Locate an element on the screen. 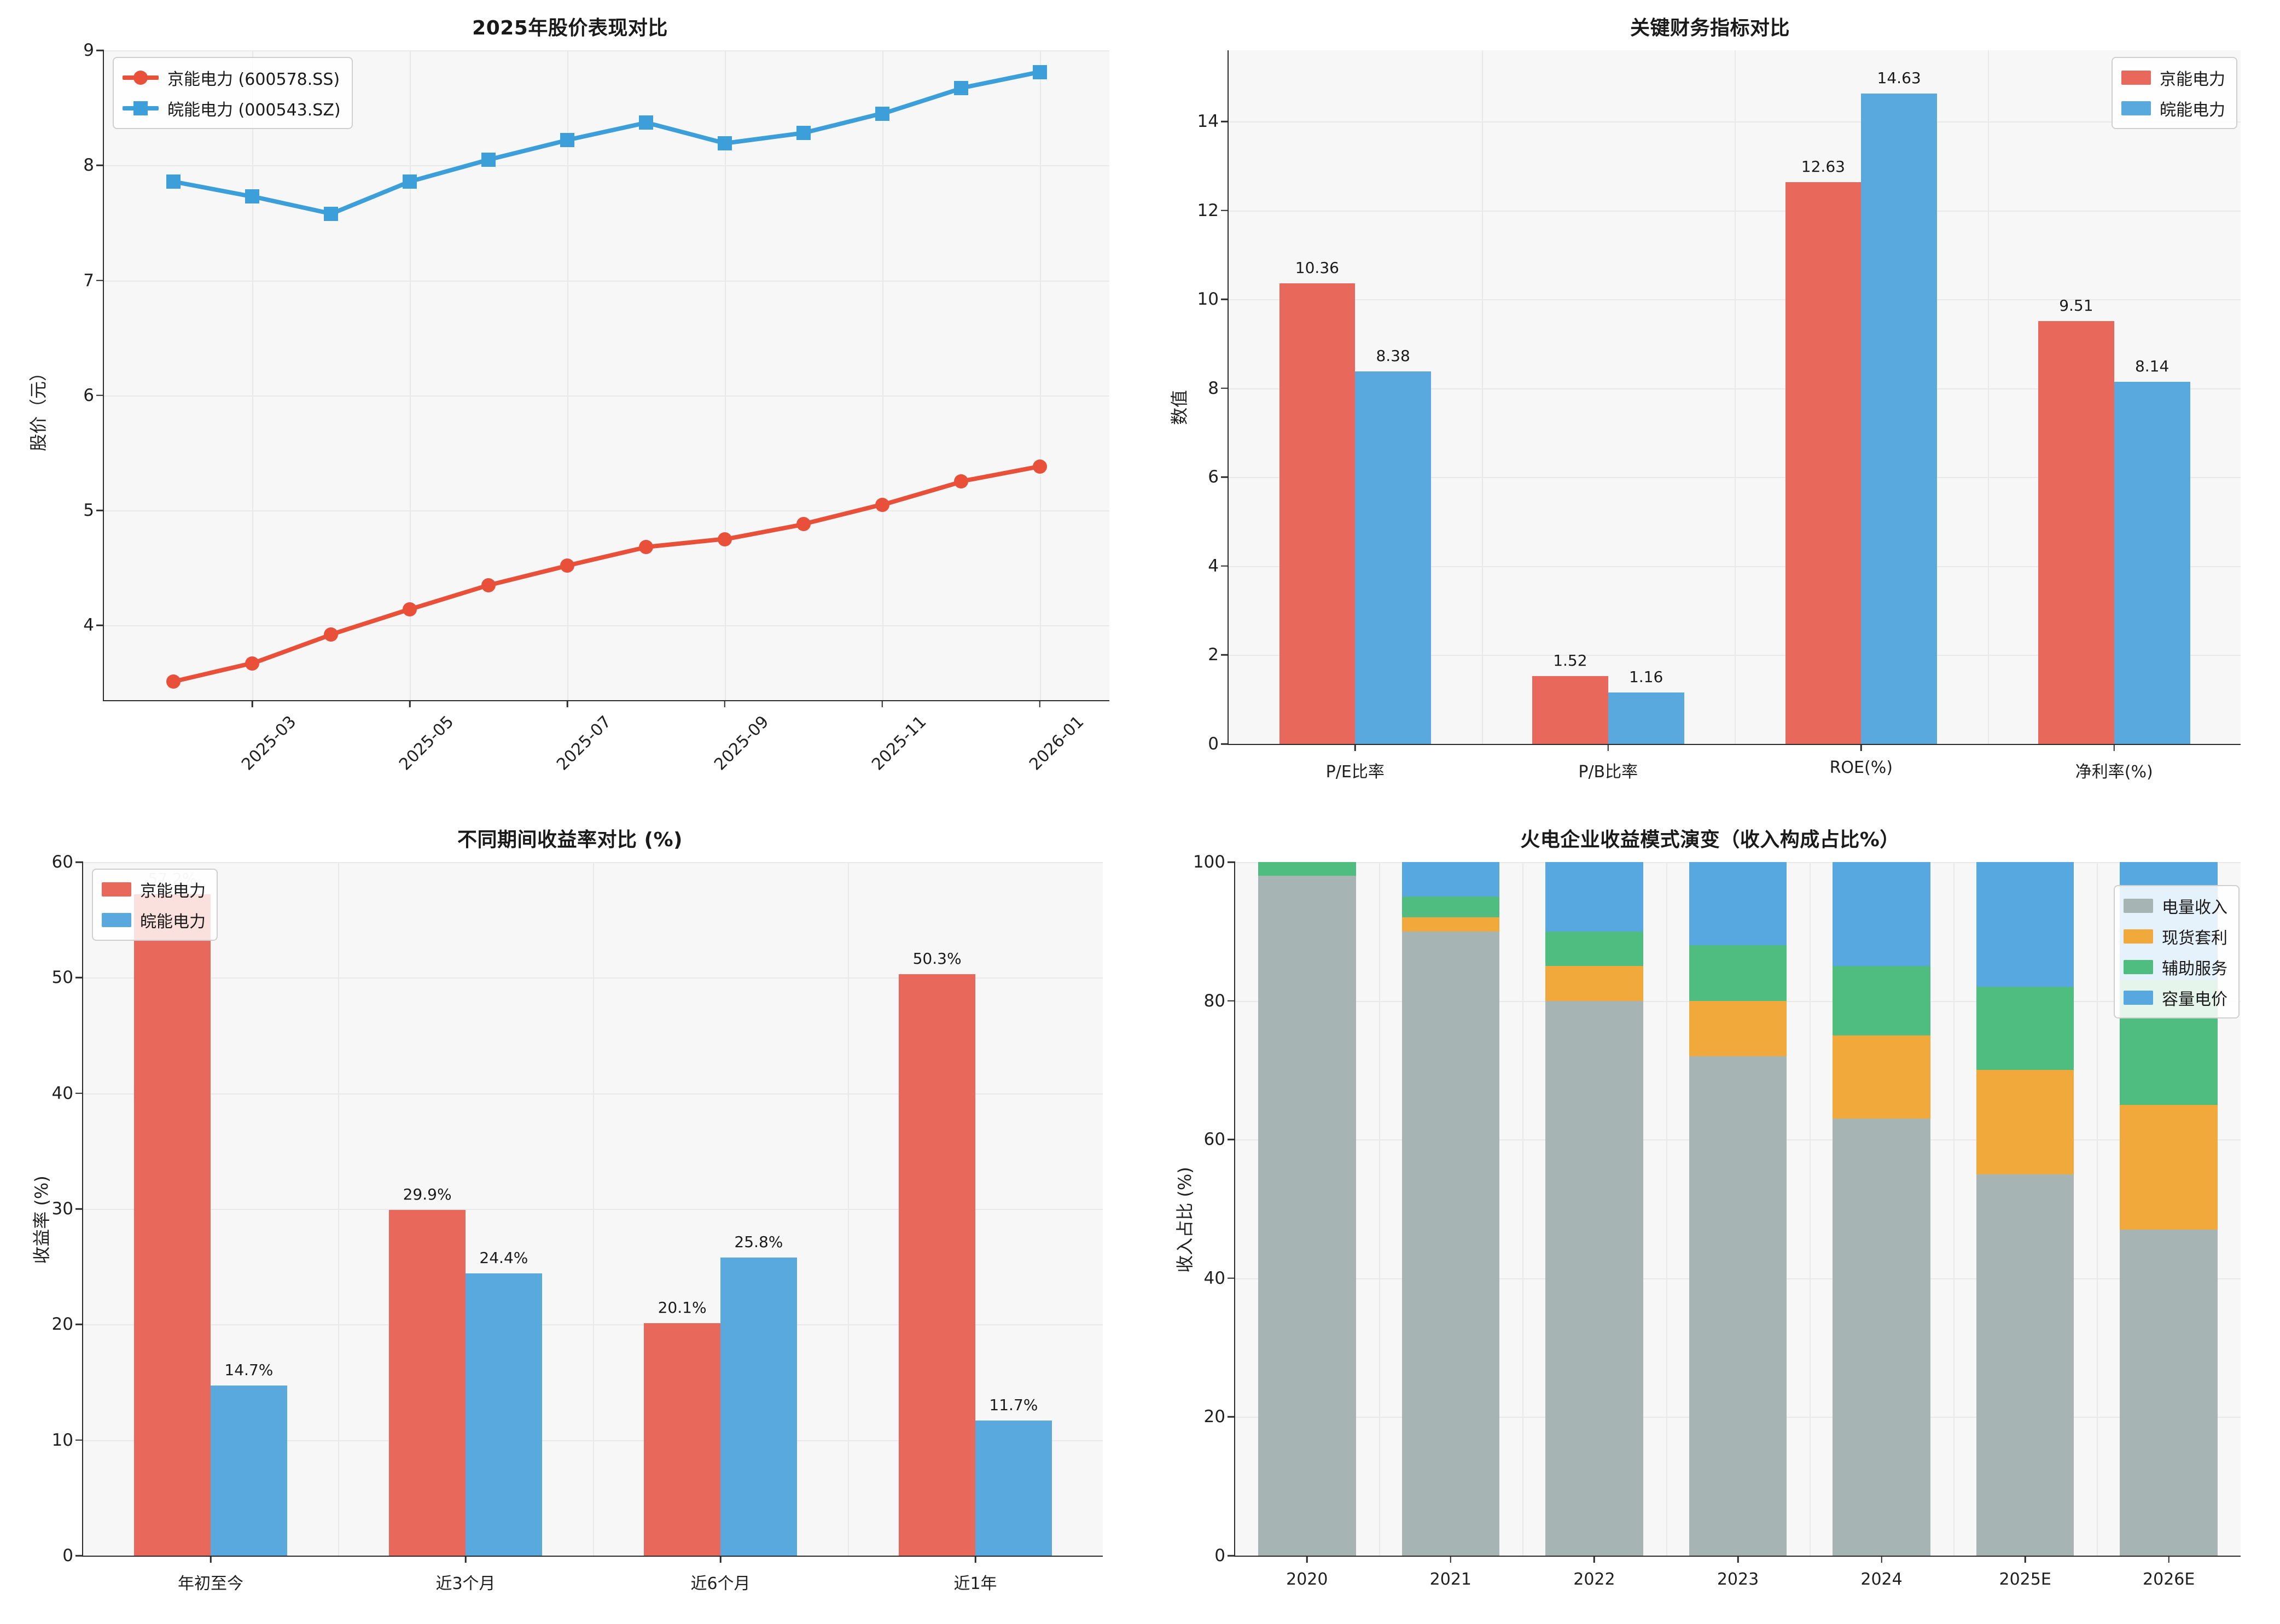 The height and width of the screenshot is (1624, 2280). legend-row-spot: 现货套利 is located at coordinates (2175, 936).